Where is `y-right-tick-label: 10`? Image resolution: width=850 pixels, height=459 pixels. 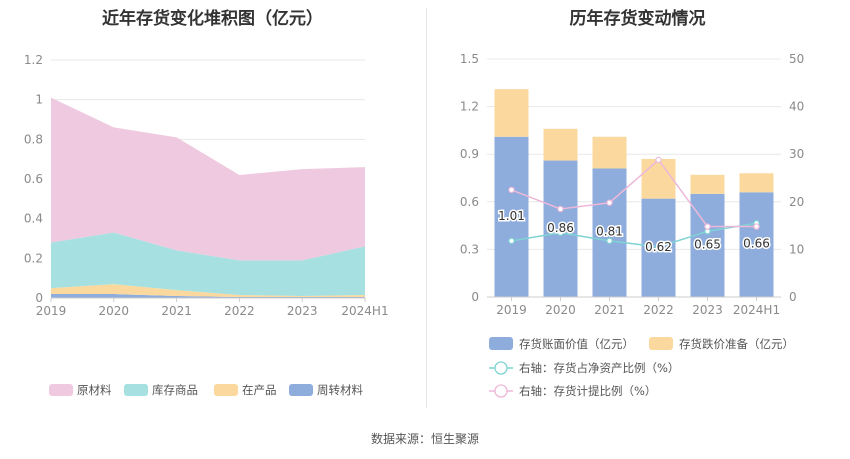
y-right-tick-label: 10 is located at coordinates (796, 249).